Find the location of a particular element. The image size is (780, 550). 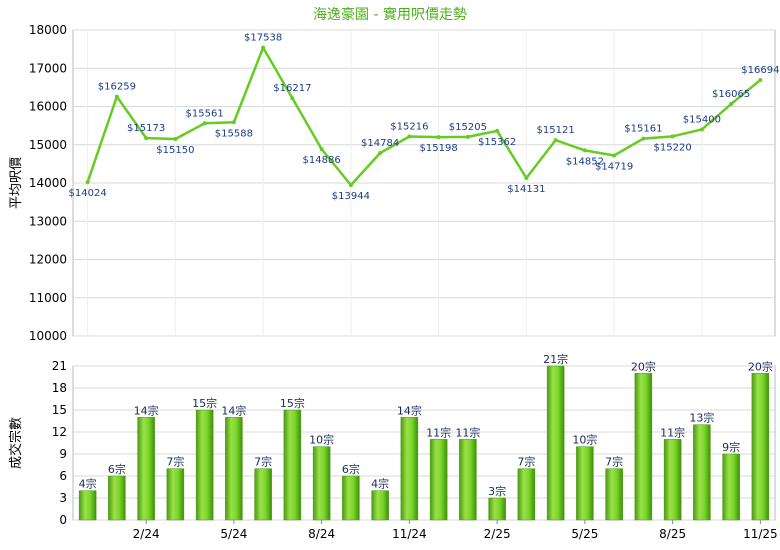

volume-y-axis-label: 成交宗數 is located at coordinates (16, 443).